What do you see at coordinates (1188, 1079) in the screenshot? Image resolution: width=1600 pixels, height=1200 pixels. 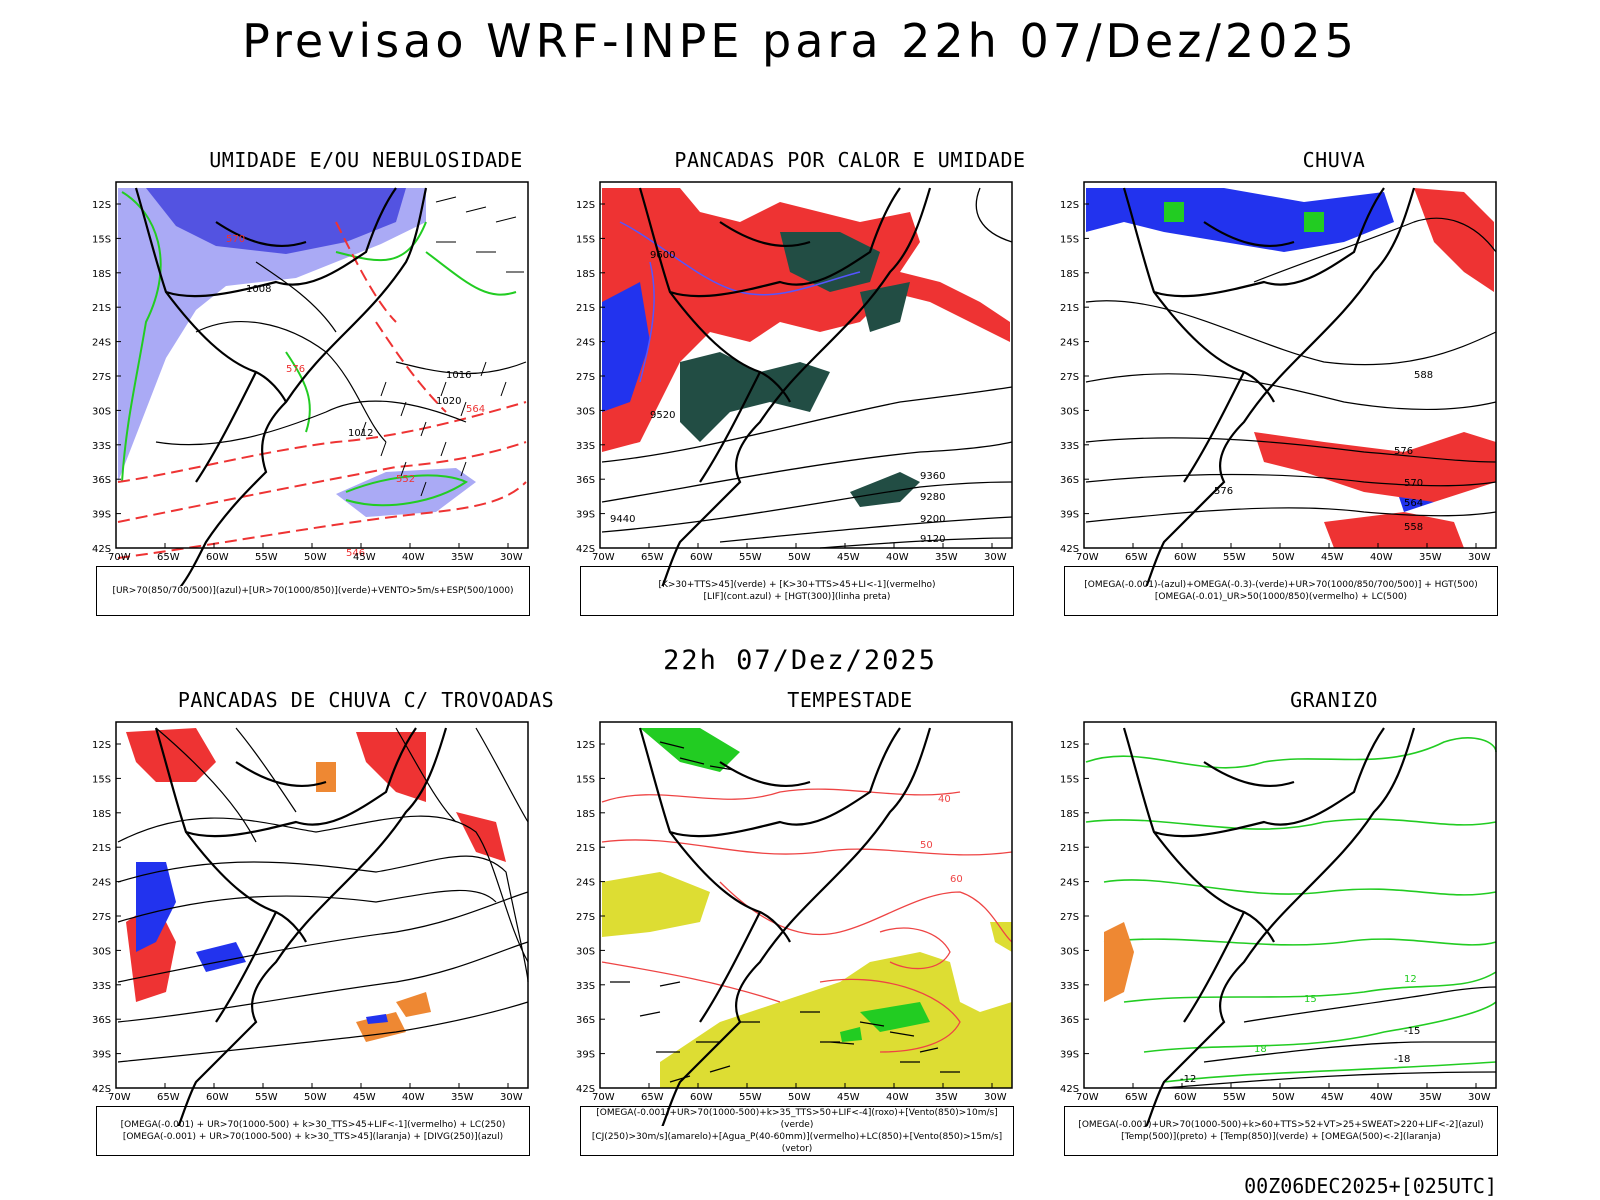 I see `contour-label: -12` at bounding box center [1188, 1079].